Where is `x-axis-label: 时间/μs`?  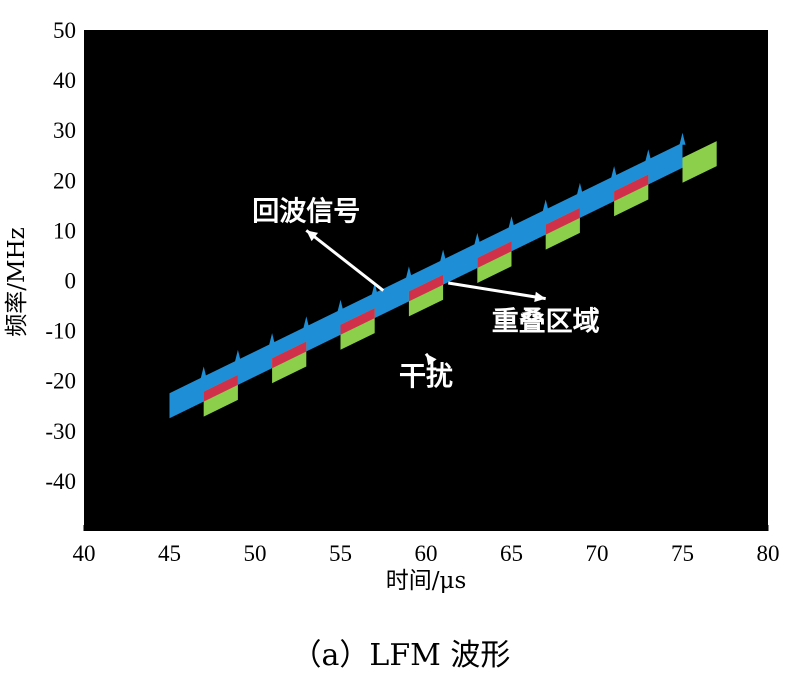
x-axis-label: 时间/μs is located at coordinates (426, 581).